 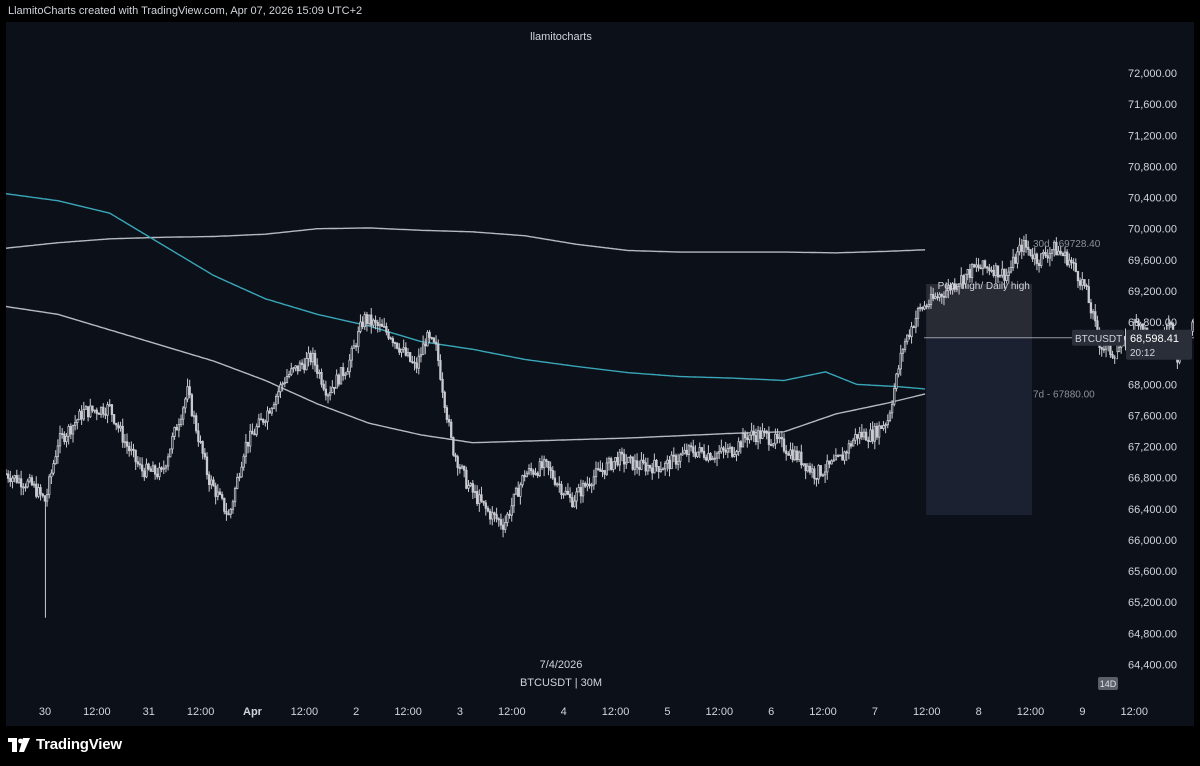 I want to click on price-axis-tick: 68,800.00, so click(x=1152, y=323).